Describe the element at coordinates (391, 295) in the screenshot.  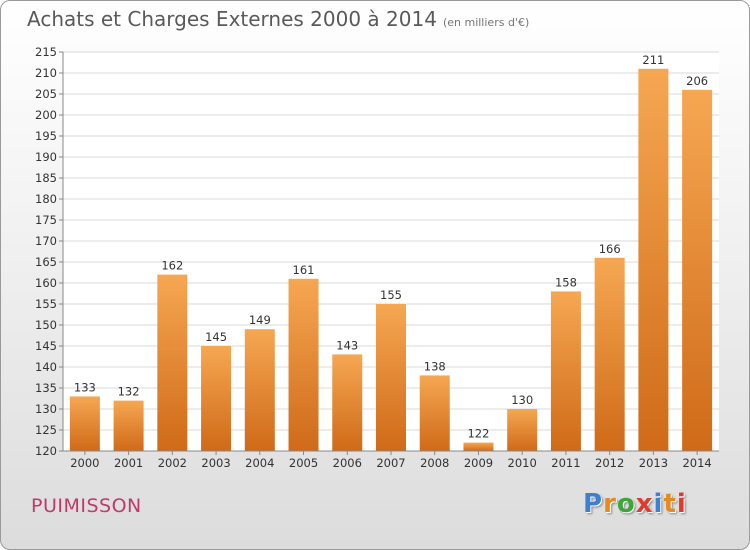
I see `data-label: 155` at that location.